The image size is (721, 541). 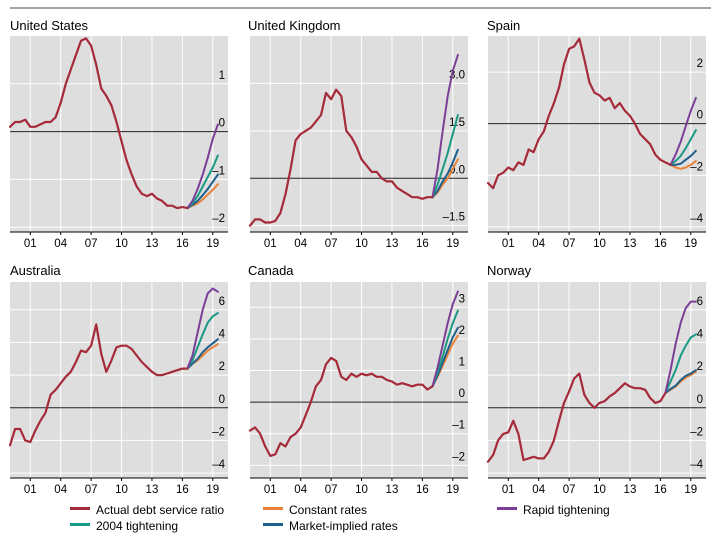 I want to click on panel-5-series-actual, so click(x=341, y=406).